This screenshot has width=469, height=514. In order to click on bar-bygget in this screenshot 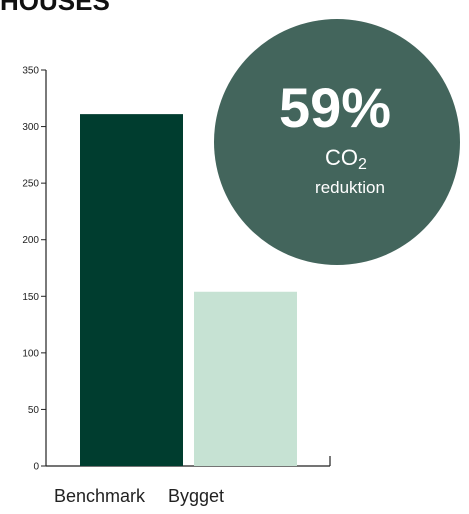, I will do `click(245, 378)`.